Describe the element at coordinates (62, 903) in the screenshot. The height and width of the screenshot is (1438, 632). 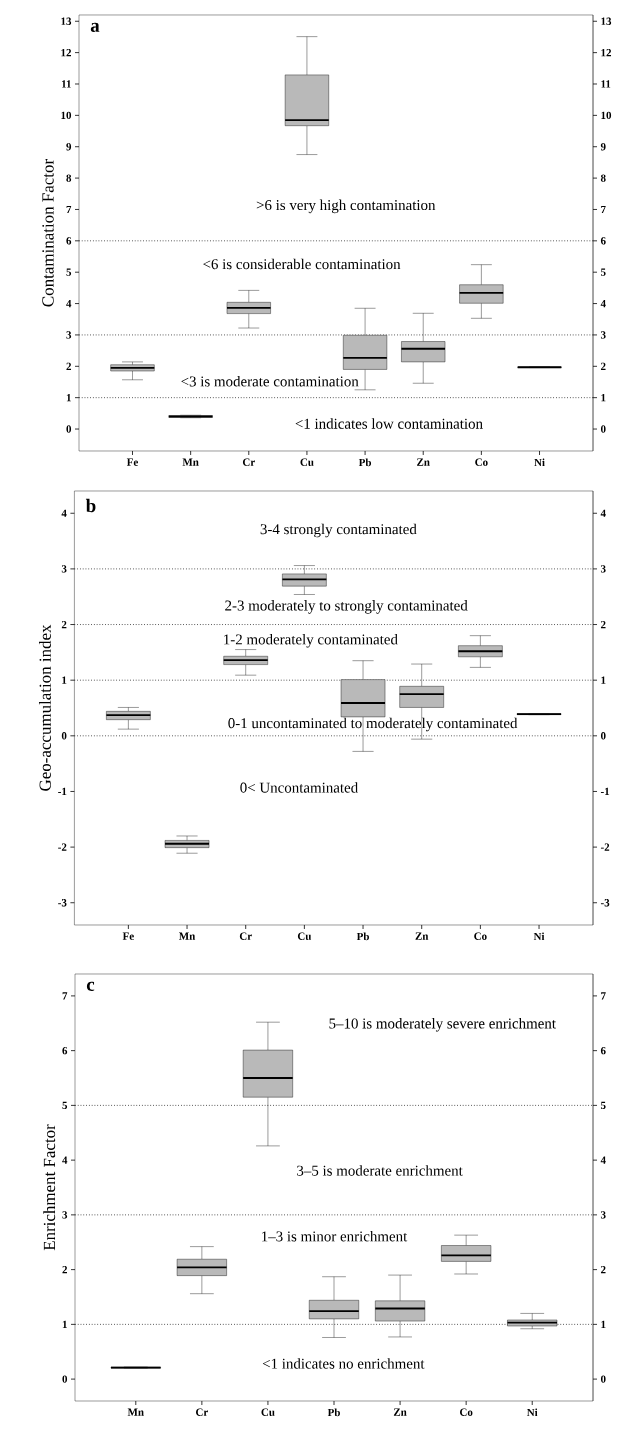
I see `y-tick-label: -3` at that location.